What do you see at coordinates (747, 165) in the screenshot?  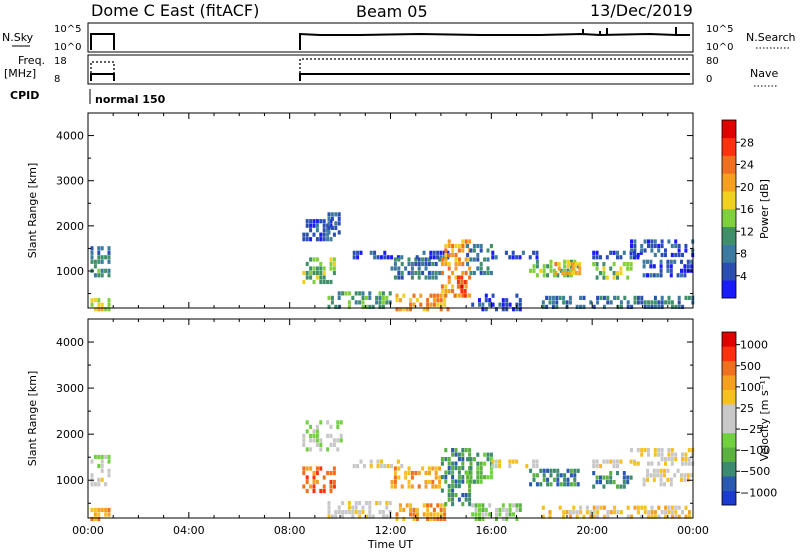 I see `colorbar-tick-label: 24` at bounding box center [747, 165].